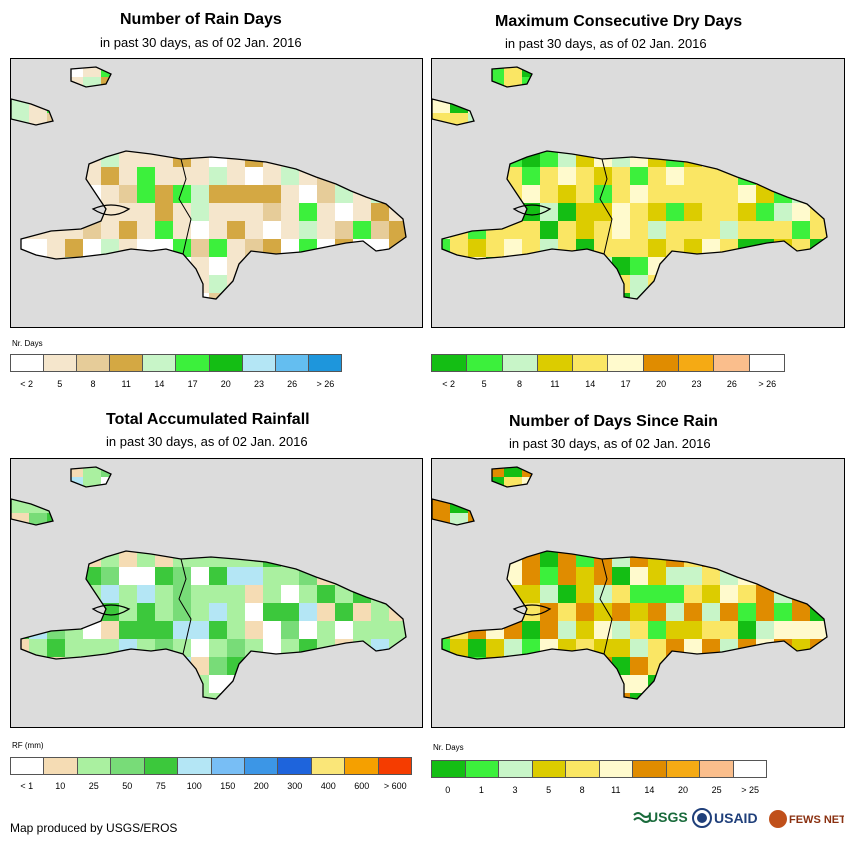 Image resolution: width=854 pixels, height=845 pixels. Describe the element at coordinates (208, 419) in the screenshot. I see `panel-title: Total Accumulated Rainfall` at that location.